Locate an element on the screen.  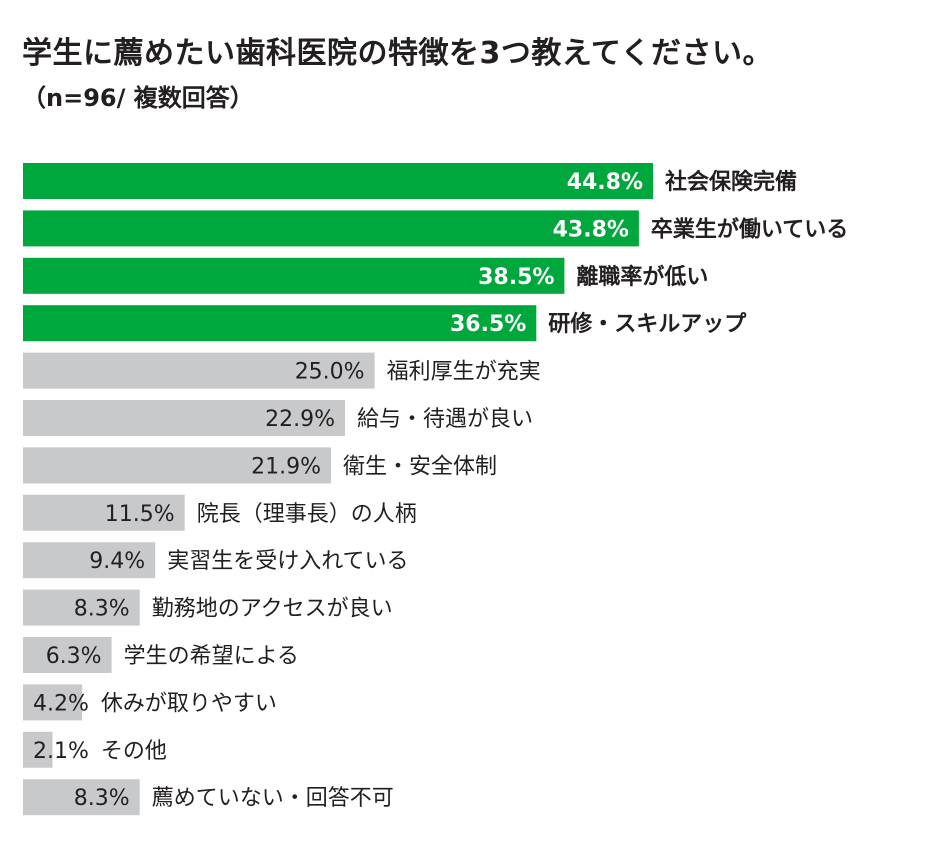
bar-category-label: 実習生を受け入れている is located at coordinates (287, 561).